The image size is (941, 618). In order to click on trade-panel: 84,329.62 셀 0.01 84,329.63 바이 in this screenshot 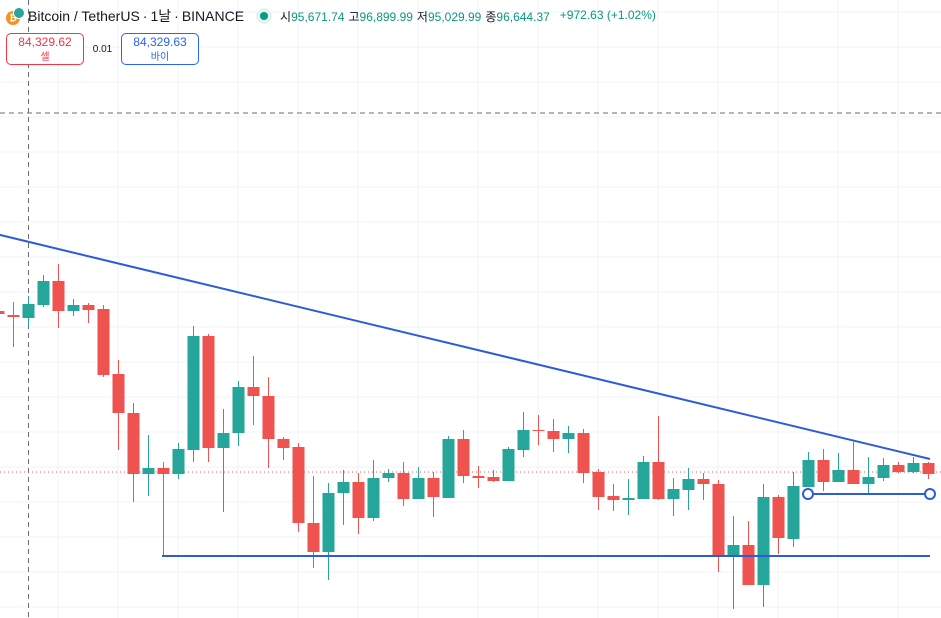, I will do `click(102, 49)`.